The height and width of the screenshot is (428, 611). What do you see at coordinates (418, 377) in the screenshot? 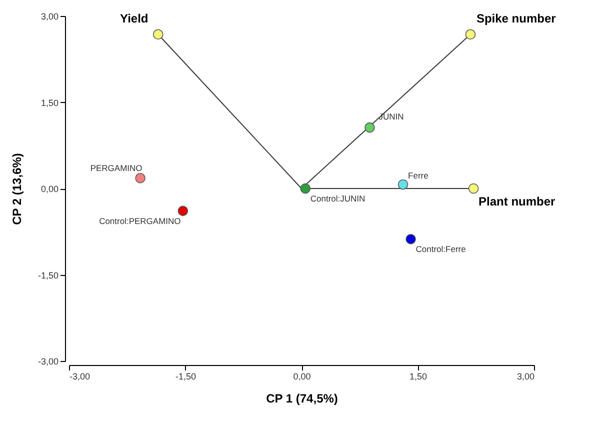
I see `x-tick-label: 1,50` at bounding box center [418, 377].